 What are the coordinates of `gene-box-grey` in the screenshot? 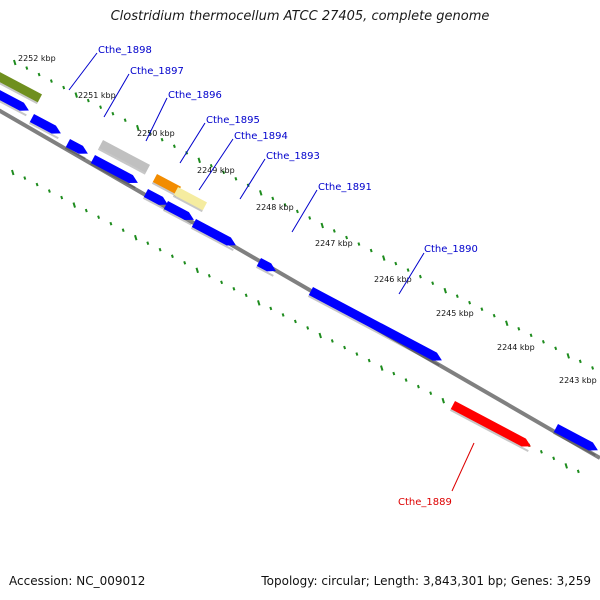 It's located at (123, 157).